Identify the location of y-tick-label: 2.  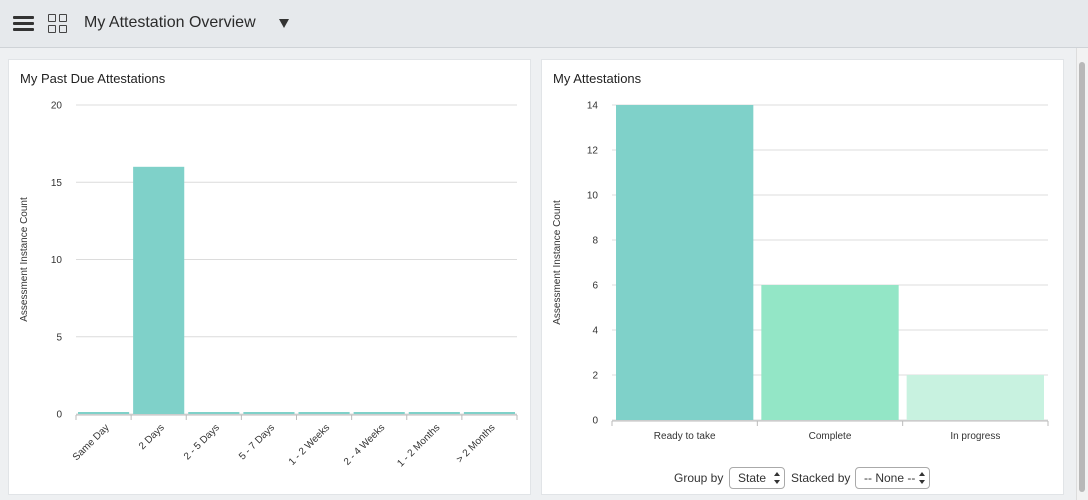
(595, 376).